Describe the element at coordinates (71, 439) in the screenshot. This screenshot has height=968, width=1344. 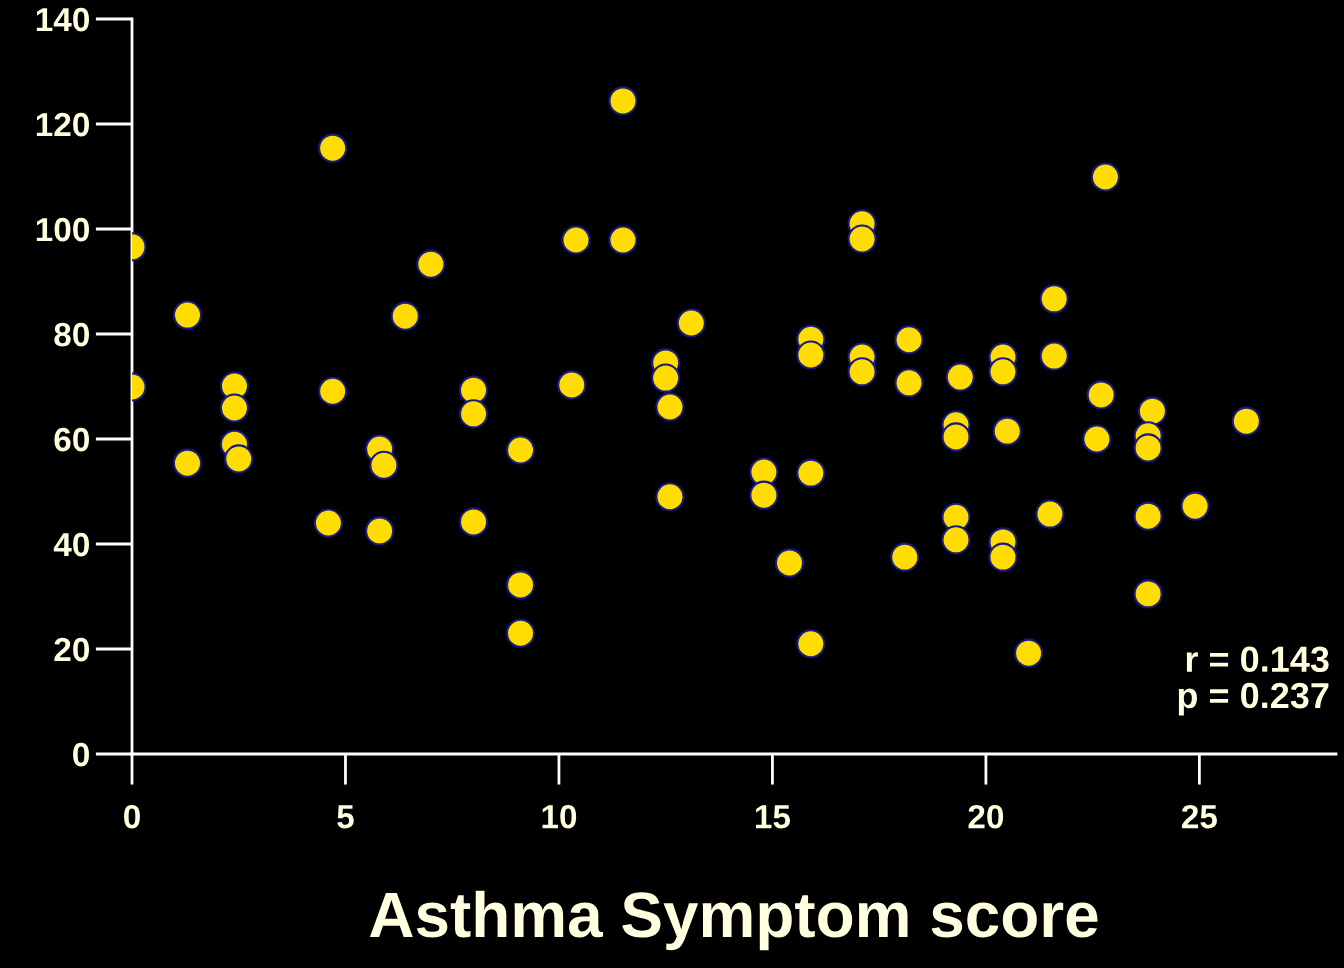
I see `y-tick-label: 60` at that location.